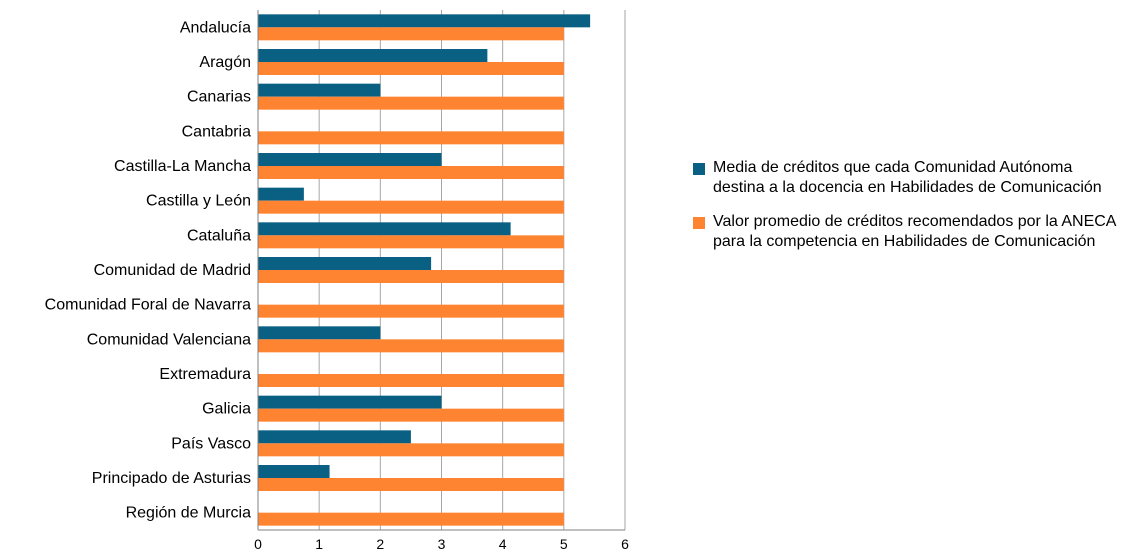  Describe the element at coordinates (225, 62) in the screenshot. I see `category-label-1: Aragón` at that location.